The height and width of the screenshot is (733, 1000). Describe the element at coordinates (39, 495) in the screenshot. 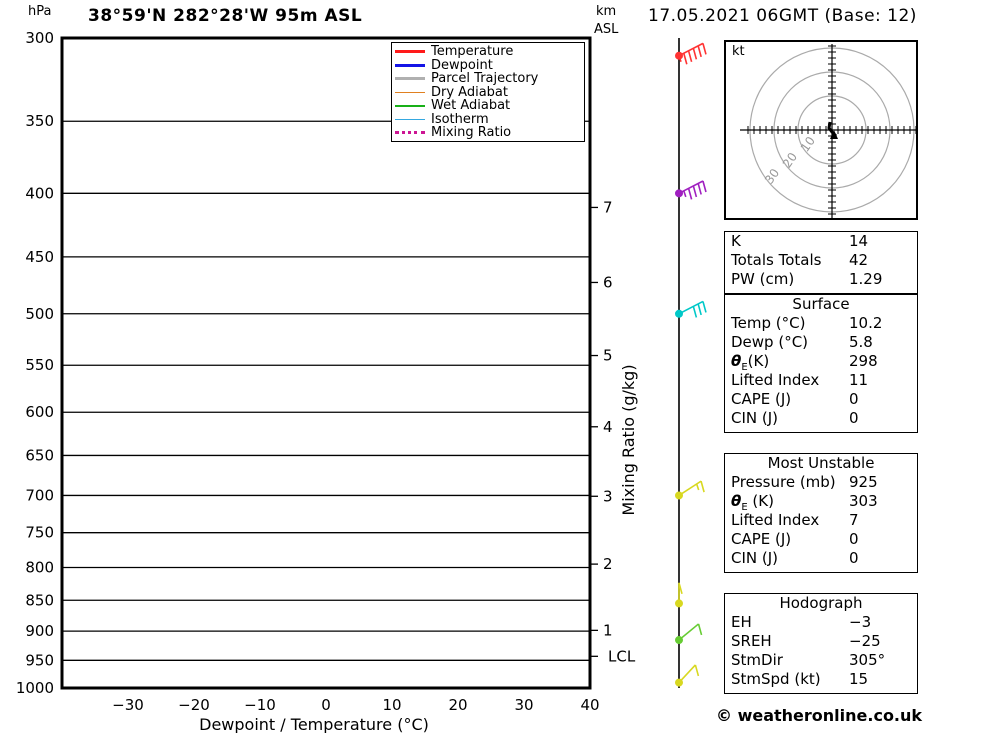

I see `pressure-tick-label: 700` at that location.